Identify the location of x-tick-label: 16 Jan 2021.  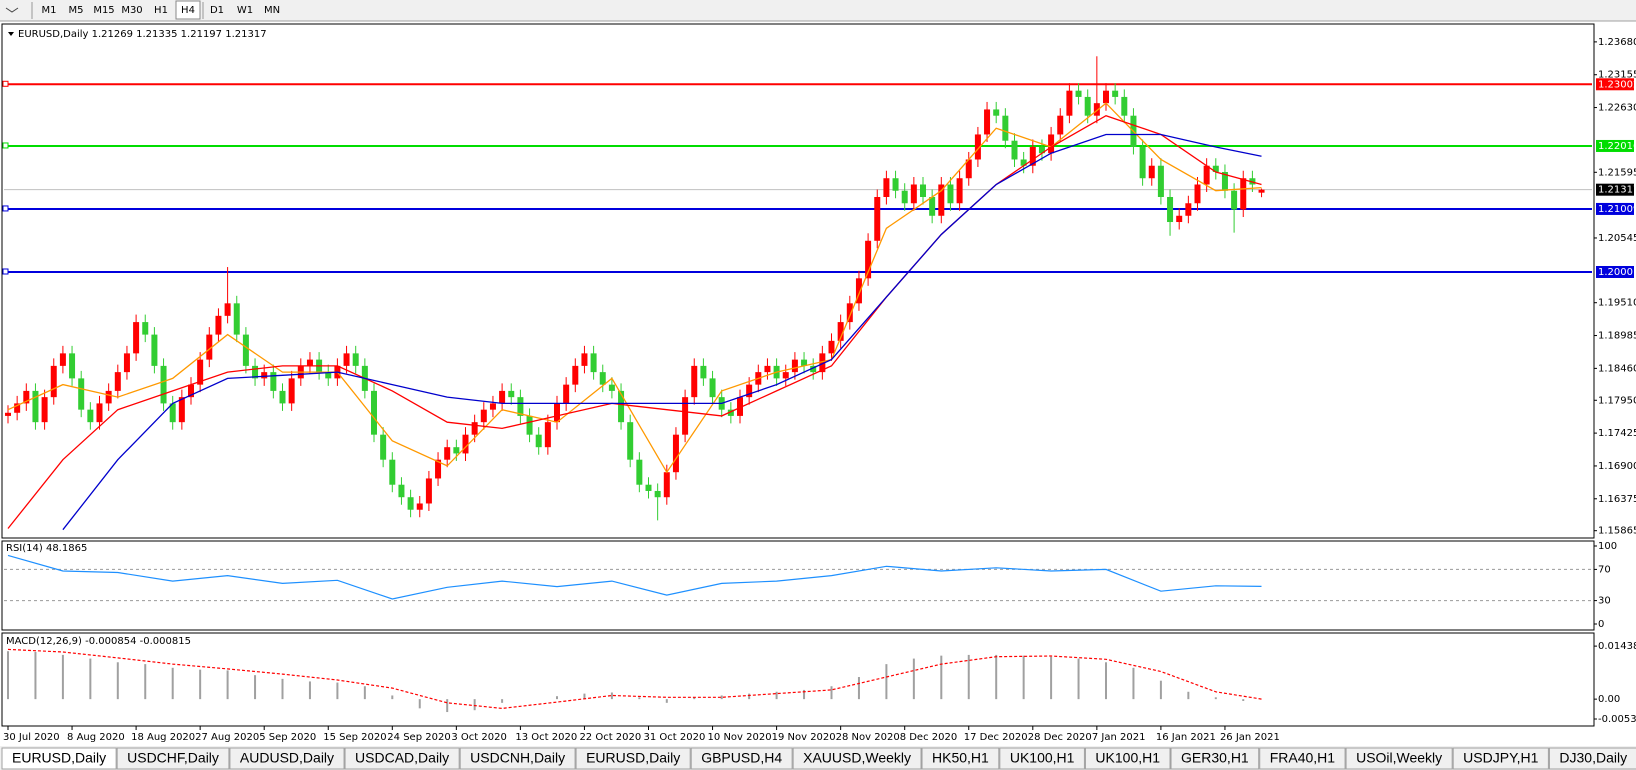
(1186, 737).